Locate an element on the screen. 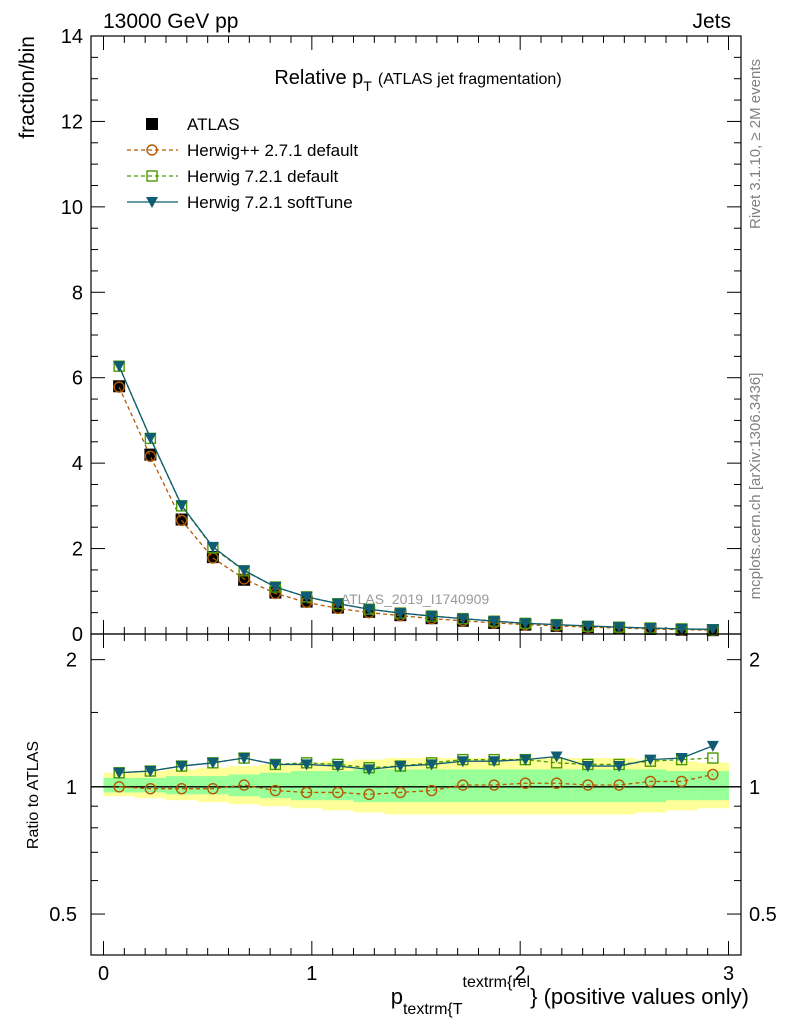 The image size is (786, 1024). ratio-y-tick-label-right: 0.5 is located at coordinates (763, 915).